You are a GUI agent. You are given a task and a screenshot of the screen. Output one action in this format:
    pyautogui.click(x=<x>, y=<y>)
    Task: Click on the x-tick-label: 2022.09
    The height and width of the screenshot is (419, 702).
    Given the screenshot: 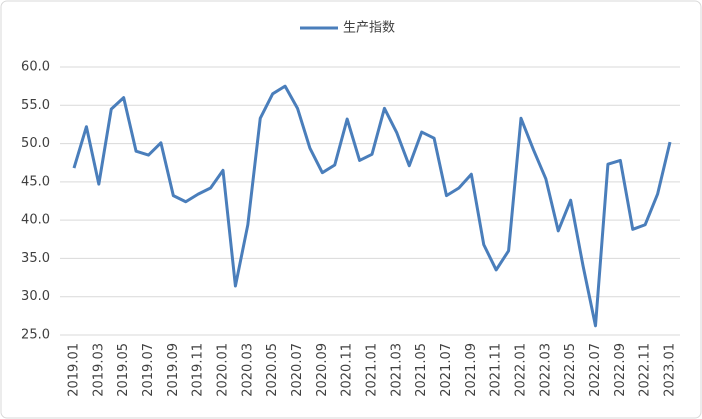 What is the action you would take?
    pyautogui.click(x=620, y=370)
    